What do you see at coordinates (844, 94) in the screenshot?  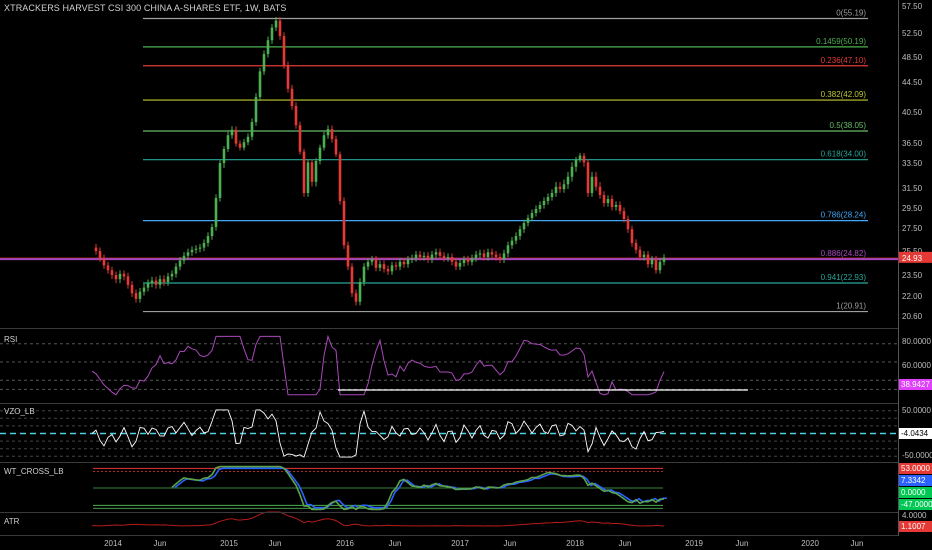 I see `fib-level-label: 0.382(42.09)` at bounding box center [844, 94].